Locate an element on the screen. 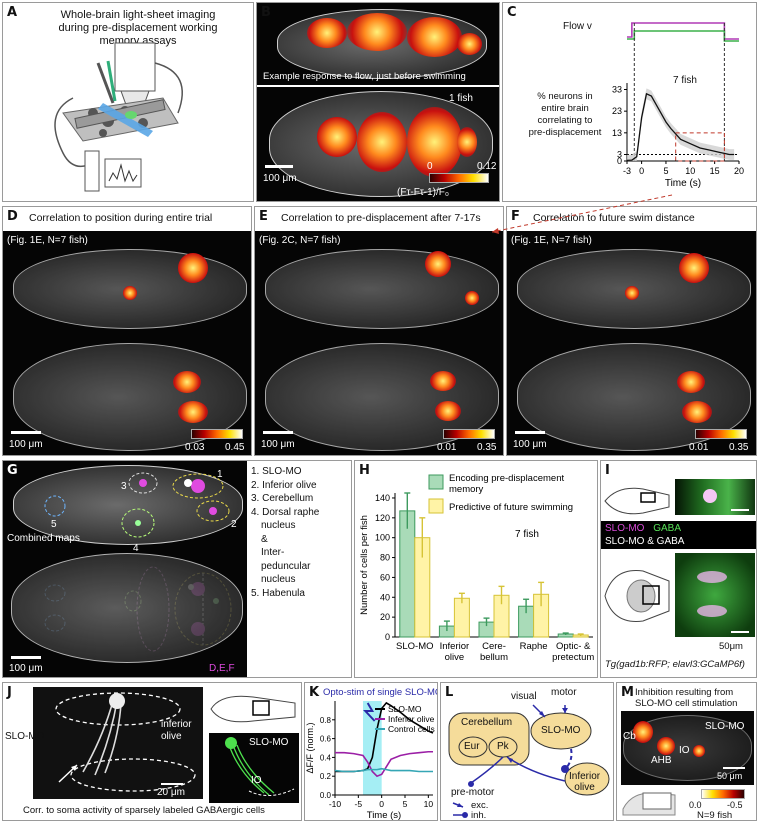  panel-b-dorsal-image: 1 fish 100 μm 0 0.12 (Fτ-Fτ-1)/F₀ is located at coordinates (378, 144).